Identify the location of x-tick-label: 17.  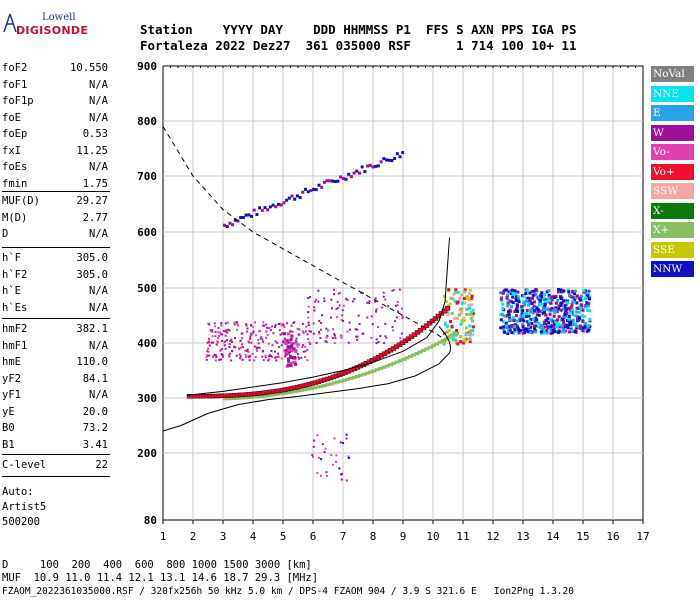
(642, 536).